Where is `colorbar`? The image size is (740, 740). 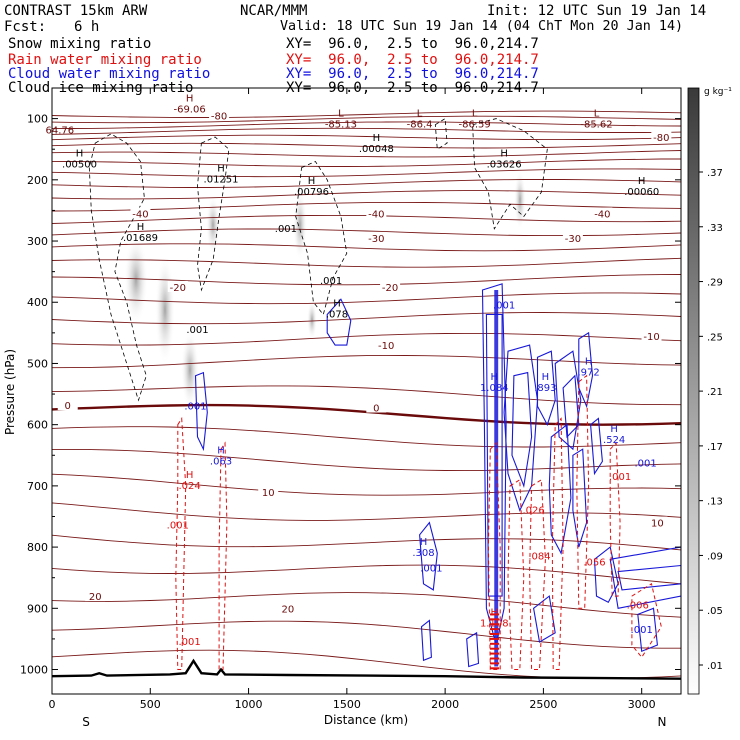 colorbar is located at coordinates (693, 391).